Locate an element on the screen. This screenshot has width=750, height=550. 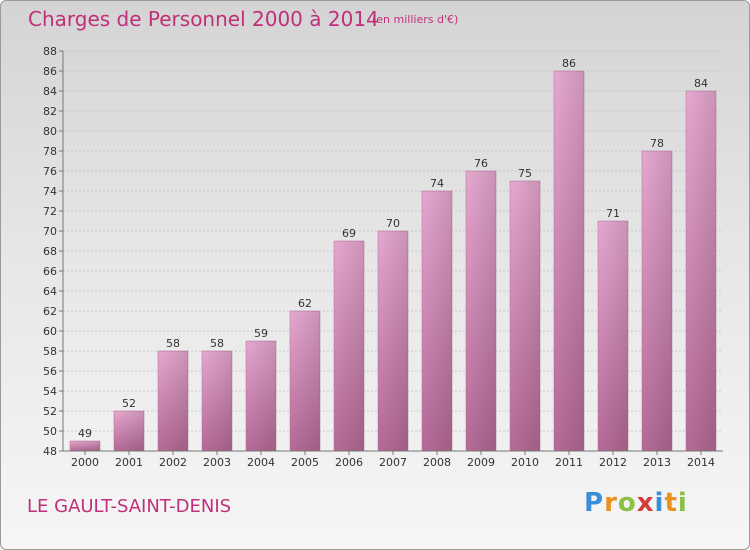
x-tick-label-2010: 2010 is located at coordinates (525, 462).